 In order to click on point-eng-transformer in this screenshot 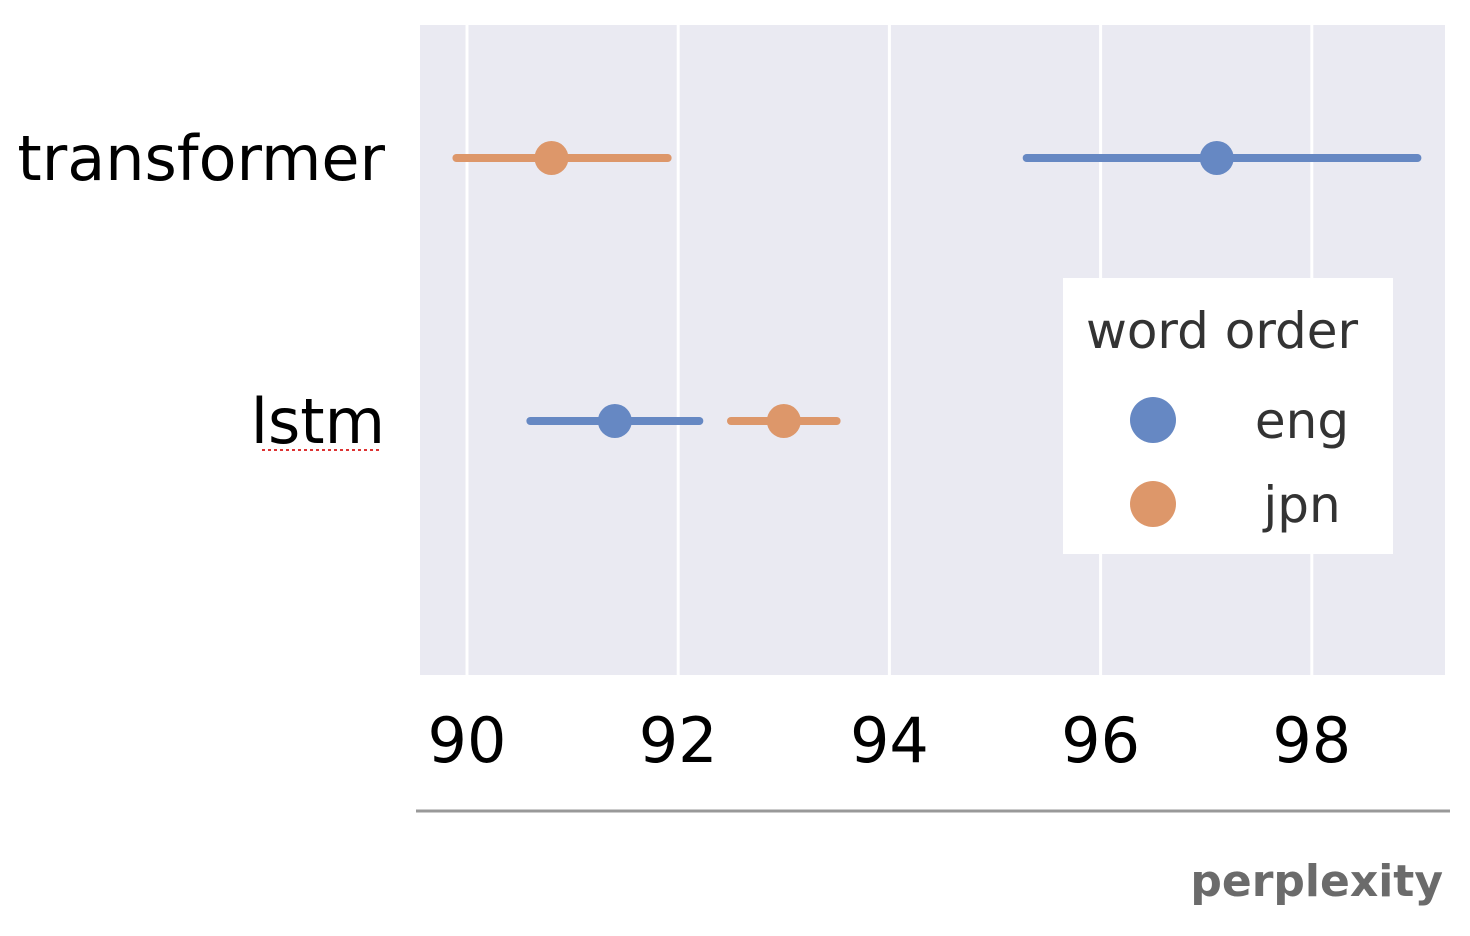, I will do `click(1216, 158)`.